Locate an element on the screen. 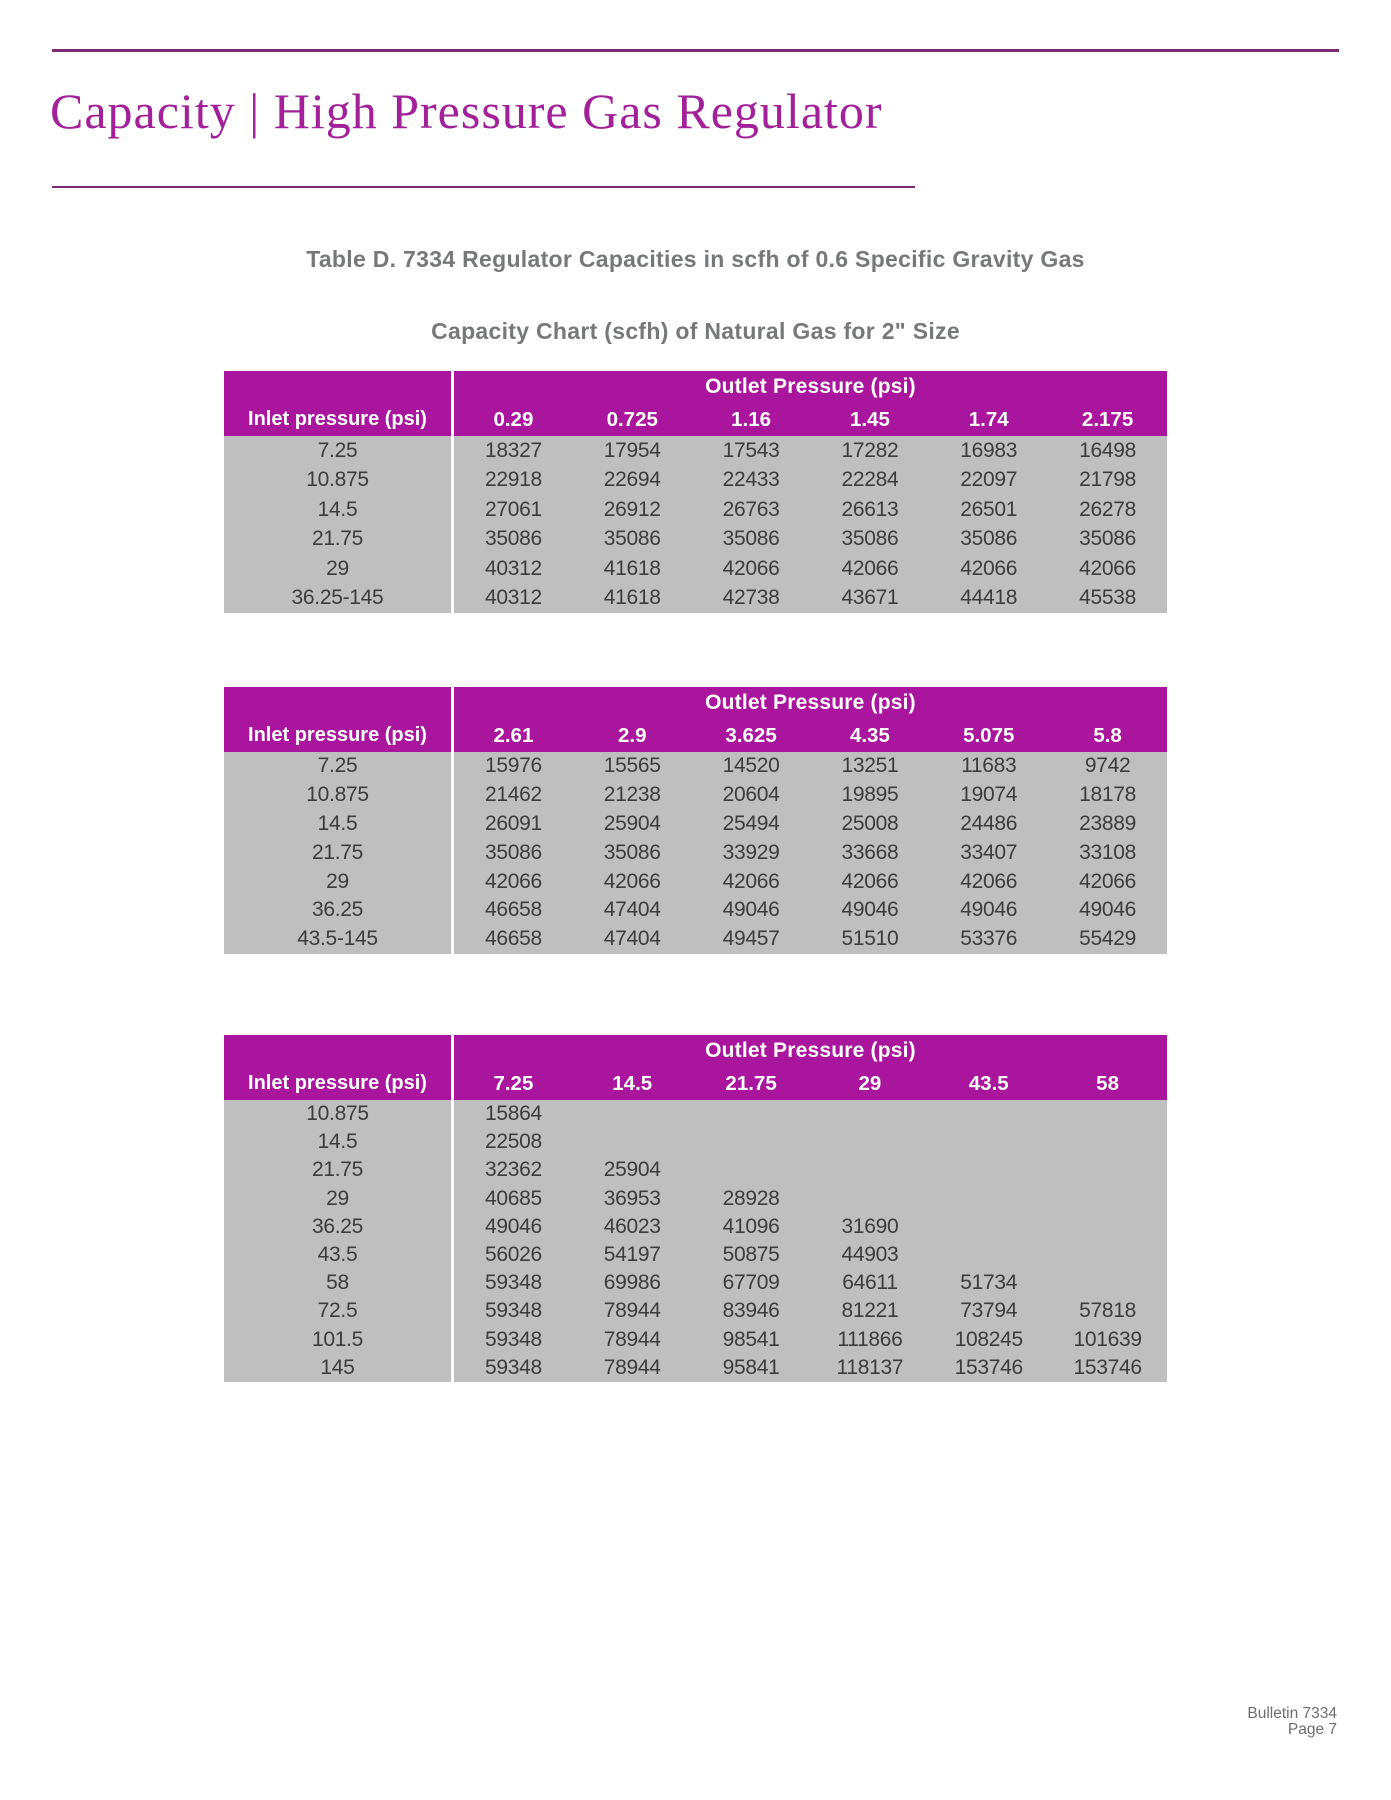  capacity-value-cell: 28928 is located at coordinates (751, 1198).